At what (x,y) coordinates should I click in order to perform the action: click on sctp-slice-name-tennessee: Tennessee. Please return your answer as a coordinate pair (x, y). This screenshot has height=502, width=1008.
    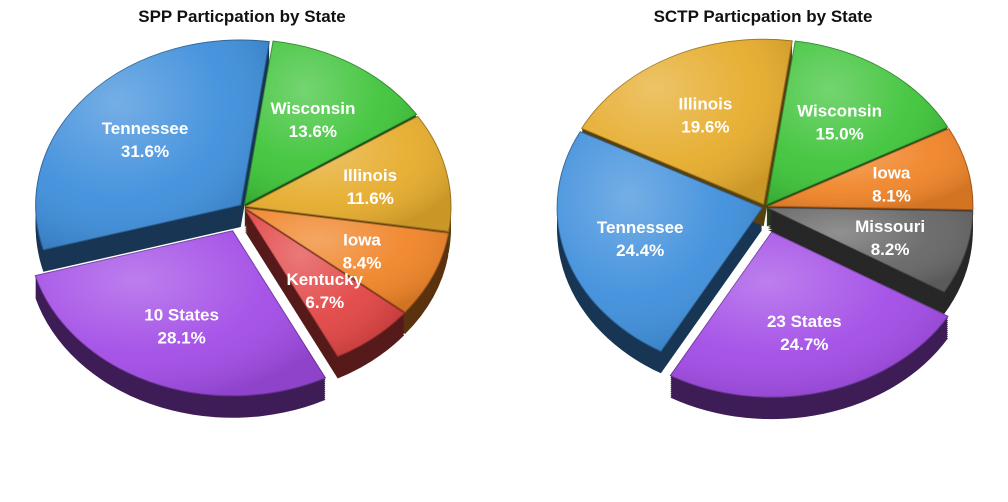
    Looking at the image, I should click on (640, 227).